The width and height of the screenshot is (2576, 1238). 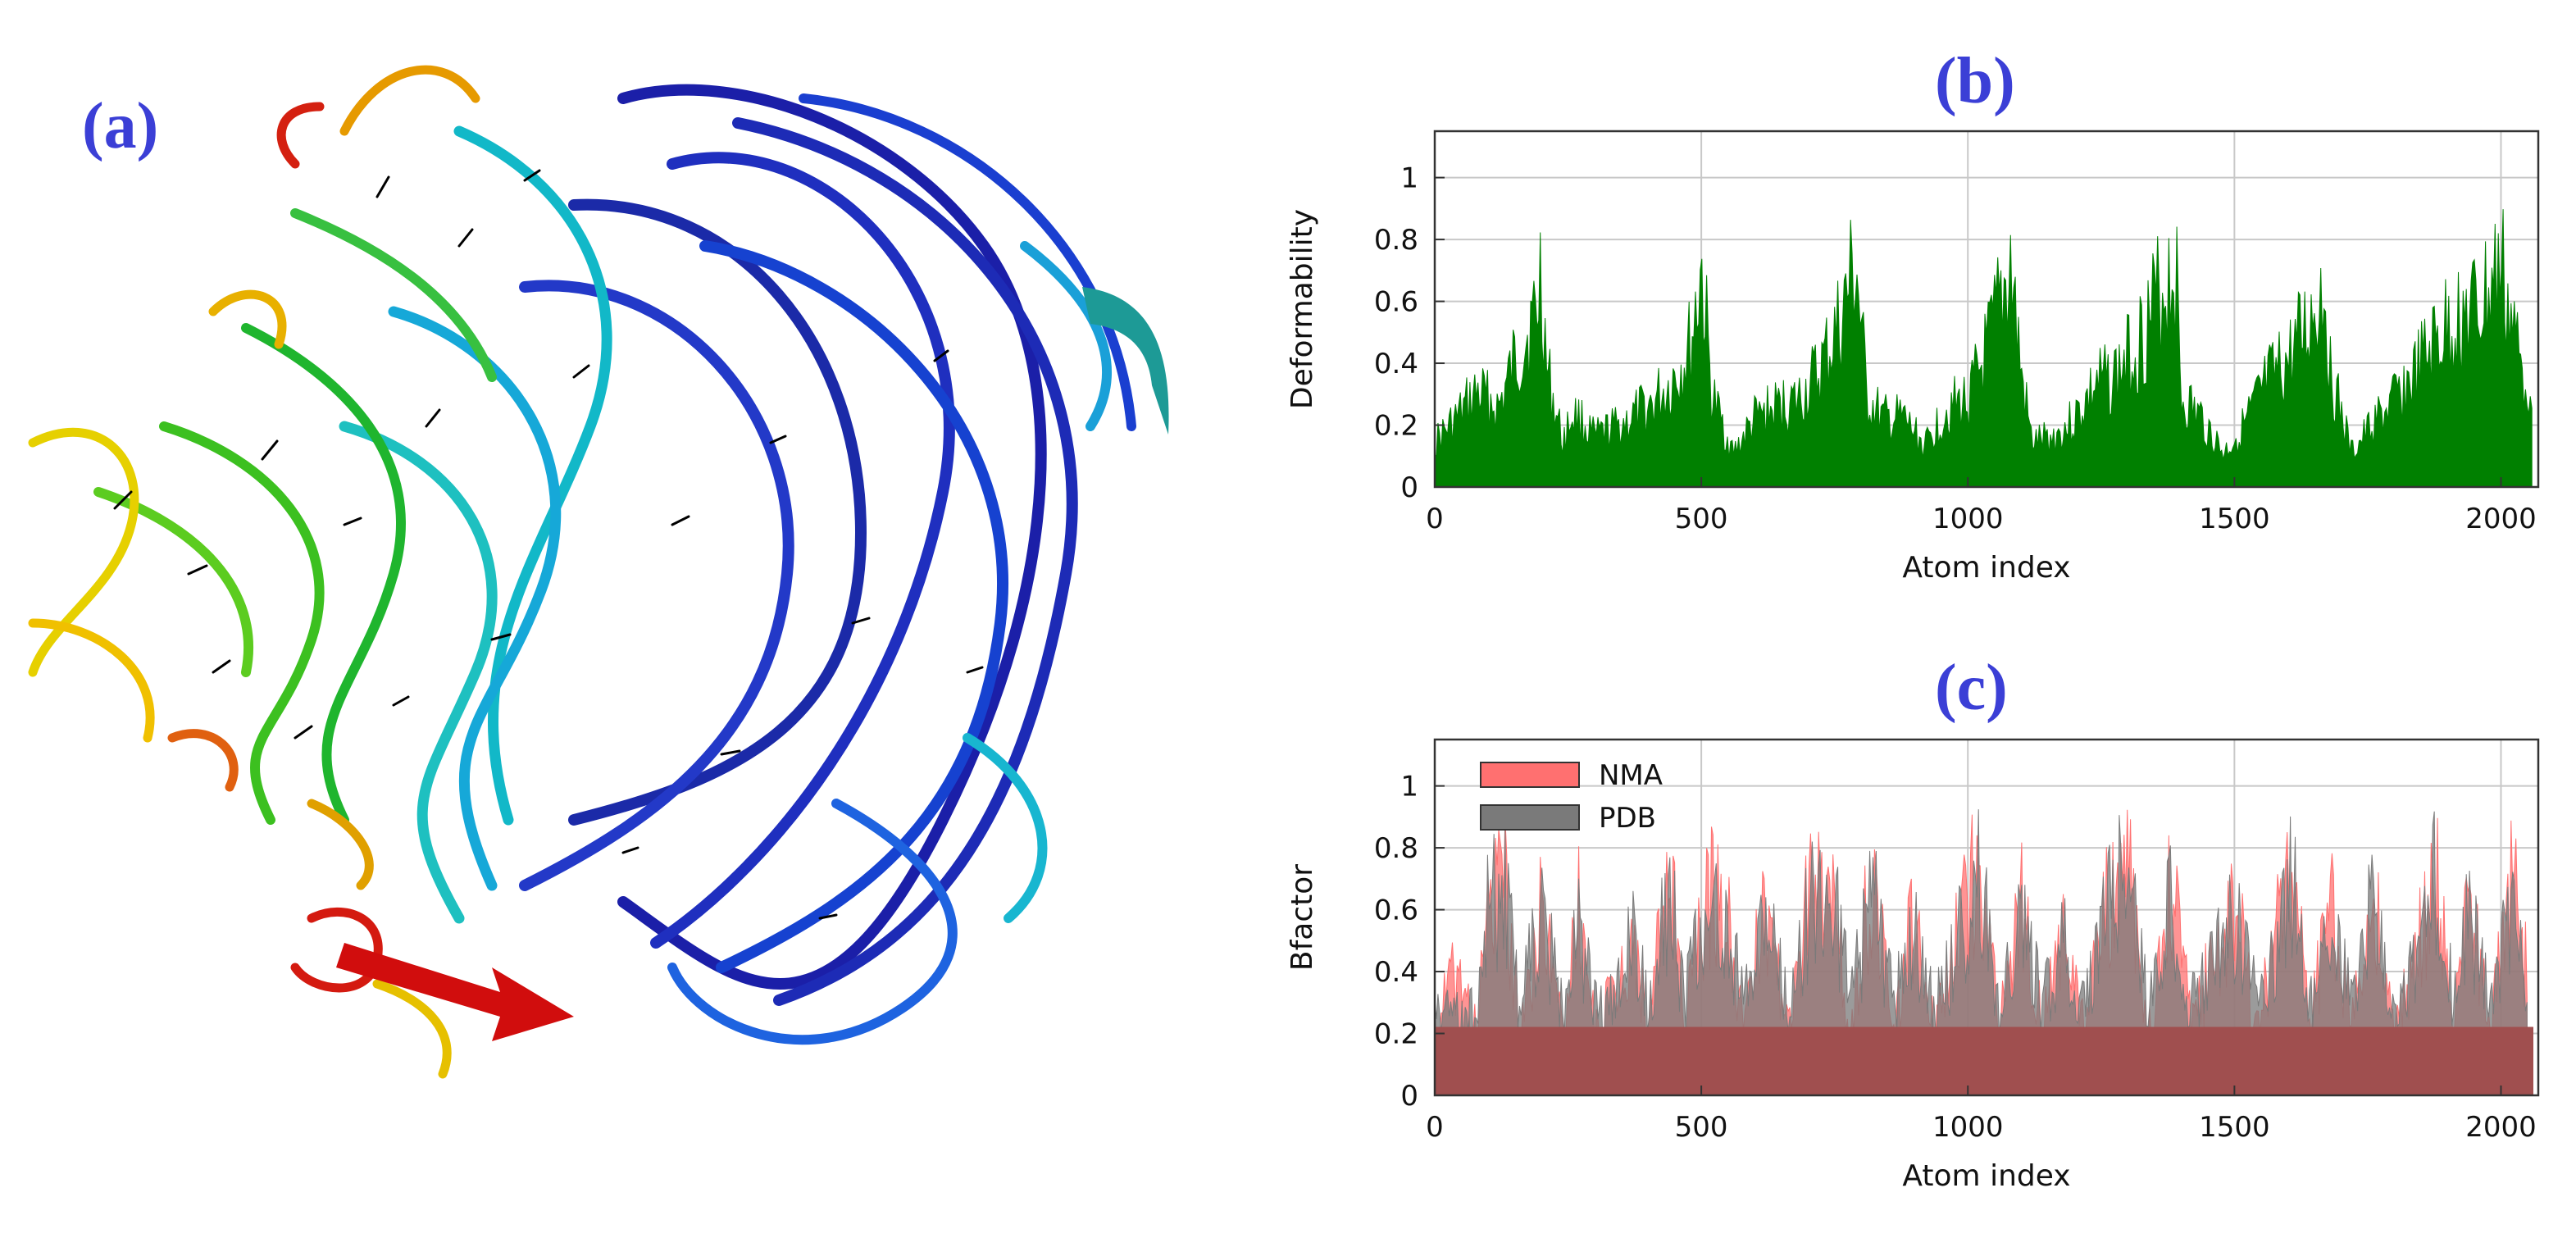 What do you see at coordinates (1302, 309) in the screenshot?
I see `y-axis-title: Deformability` at bounding box center [1302, 309].